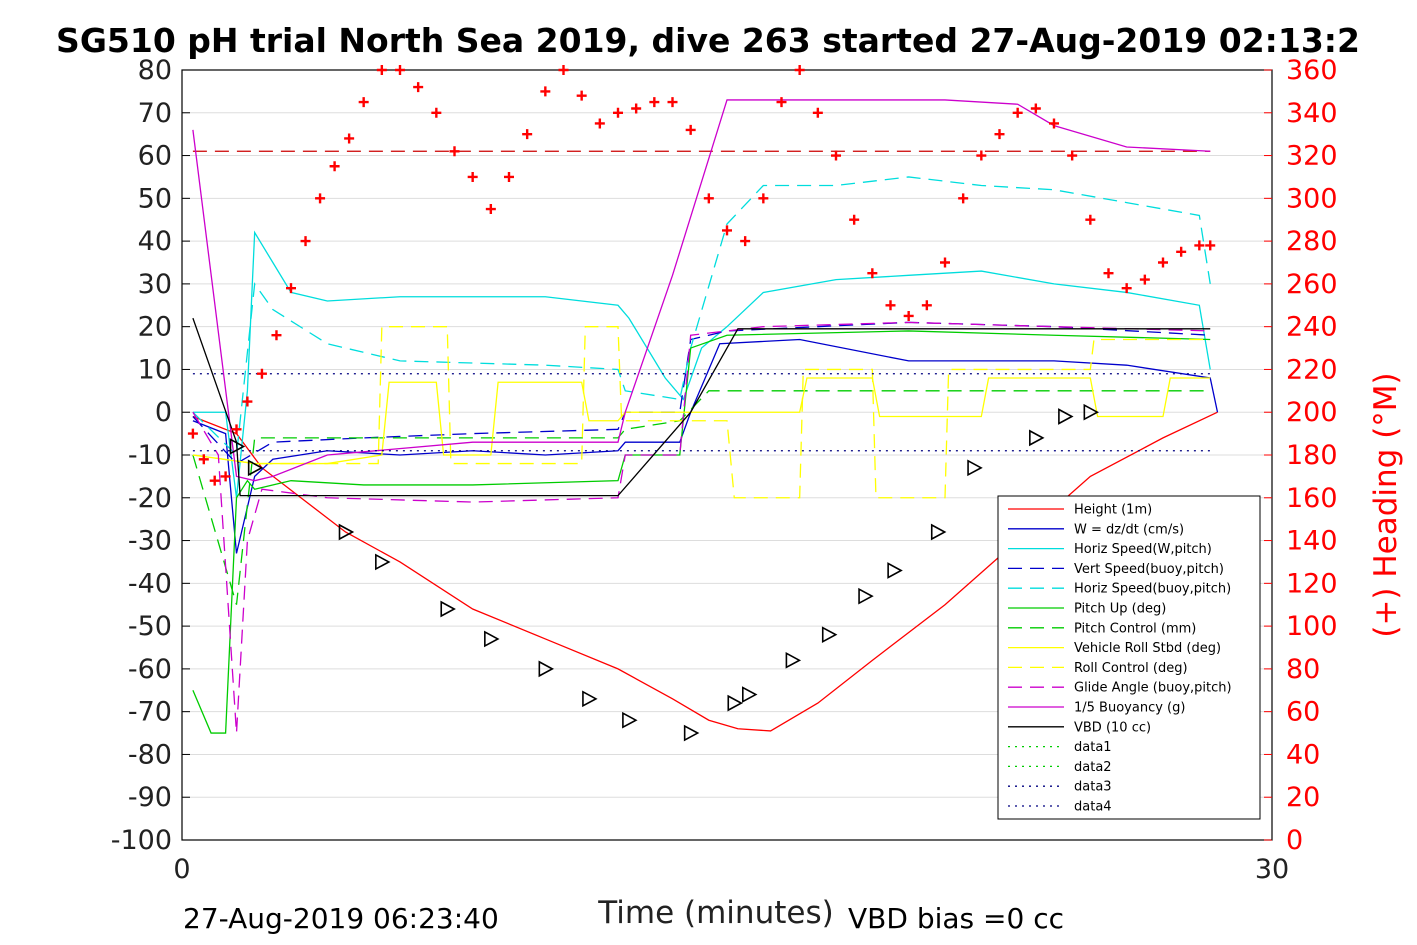 The height and width of the screenshot is (945, 1417). I want to click on right-tick-label: 120, so click(1312, 583).